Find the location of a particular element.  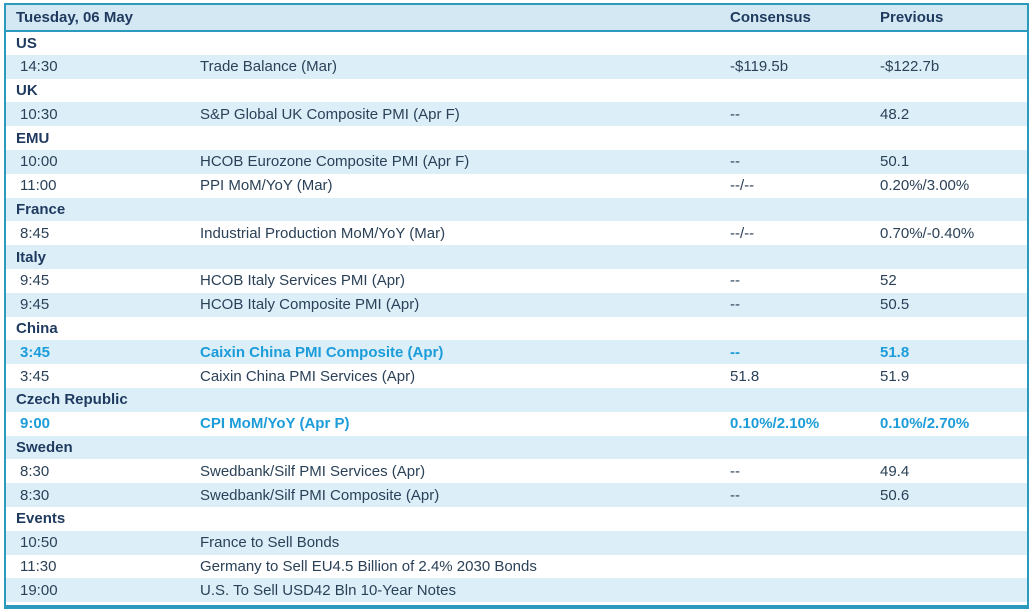

previous-cell: 52 is located at coordinates (888, 281).